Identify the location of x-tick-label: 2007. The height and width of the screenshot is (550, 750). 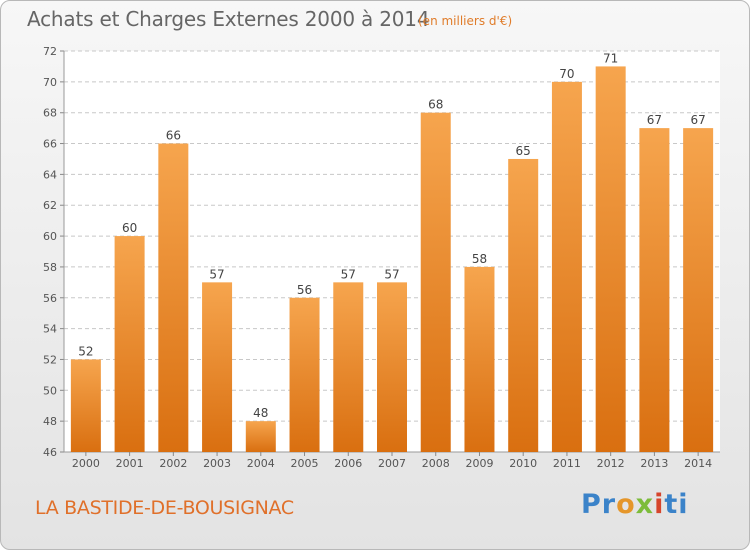
(392, 463).